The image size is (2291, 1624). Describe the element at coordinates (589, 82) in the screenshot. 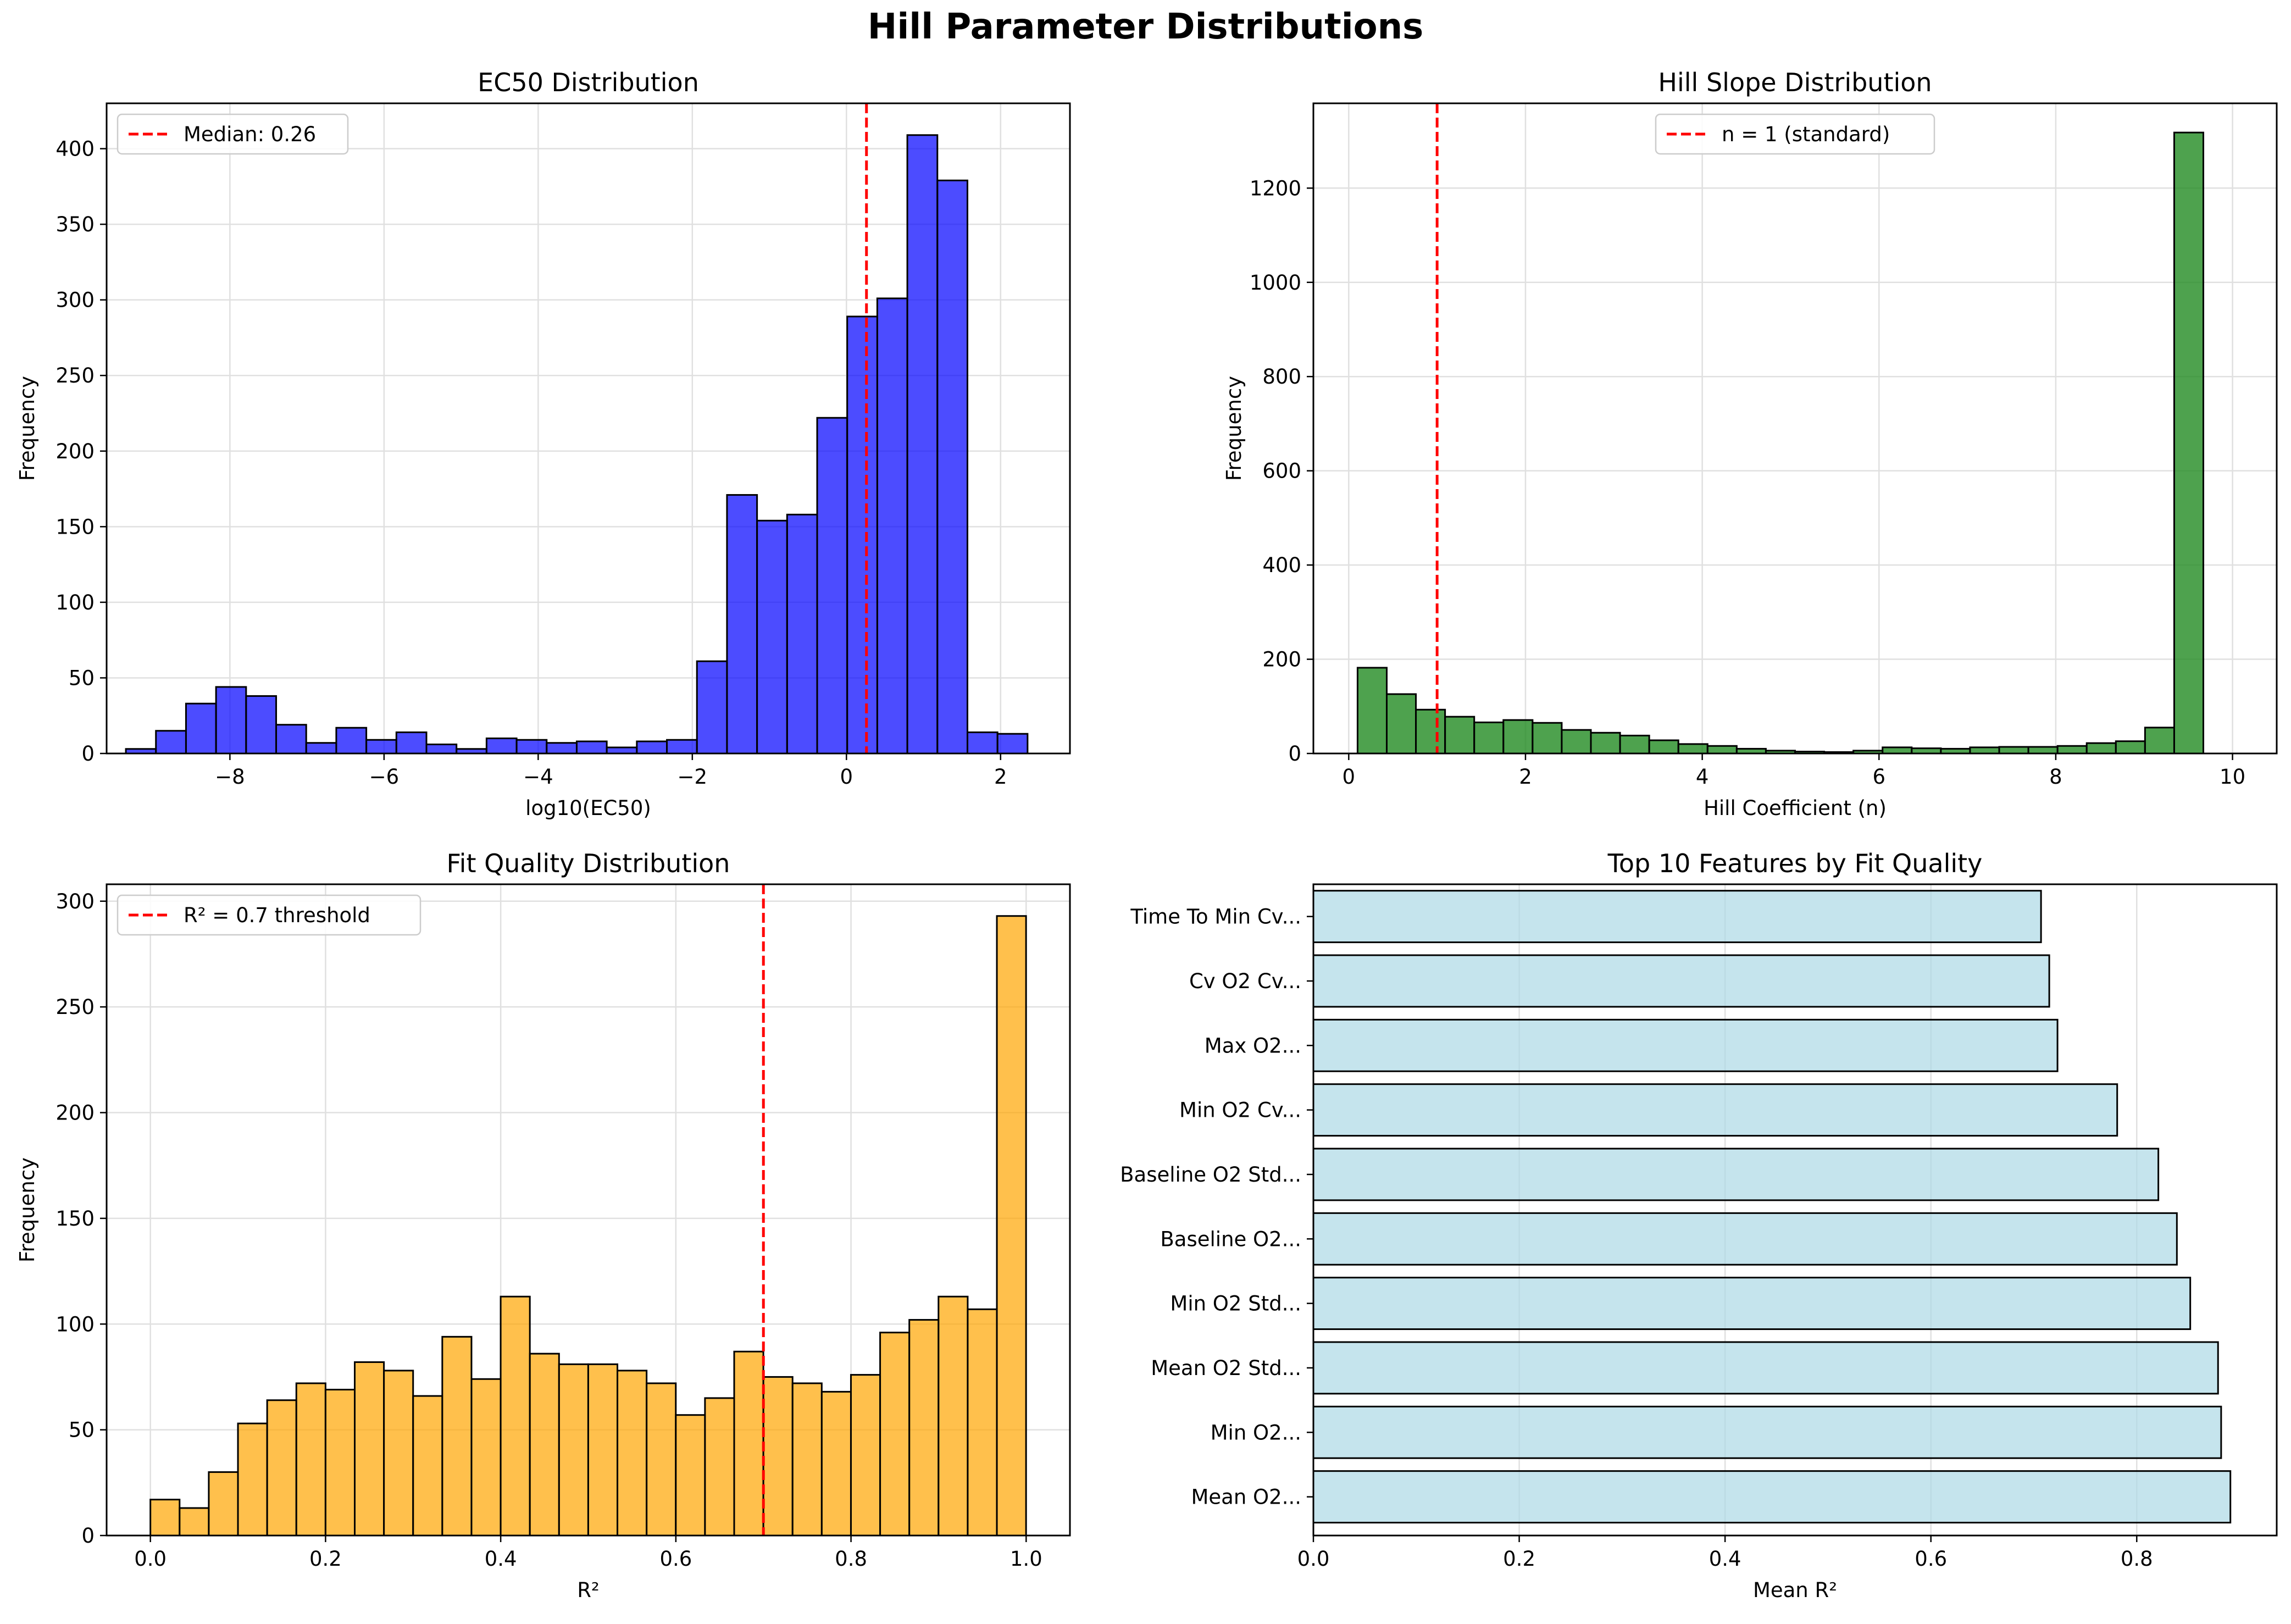

I see `chart-title: EC50 Distribution` at that location.